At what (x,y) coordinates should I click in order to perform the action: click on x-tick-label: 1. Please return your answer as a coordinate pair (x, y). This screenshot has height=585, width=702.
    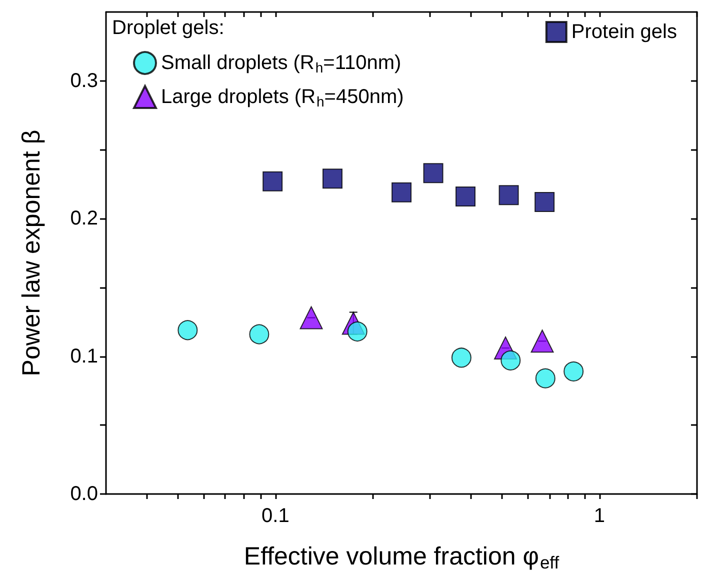
    Looking at the image, I should click on (600, 516).